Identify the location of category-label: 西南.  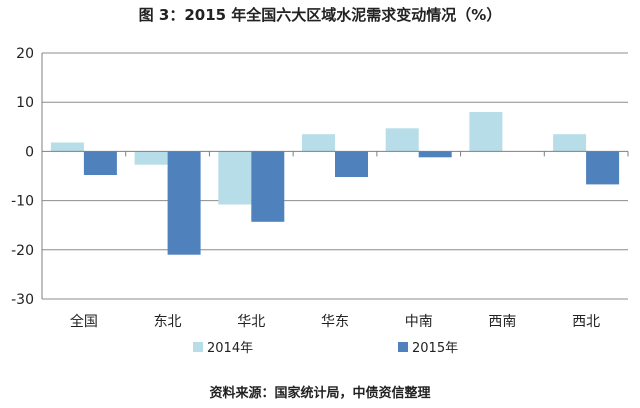
(502, 322).